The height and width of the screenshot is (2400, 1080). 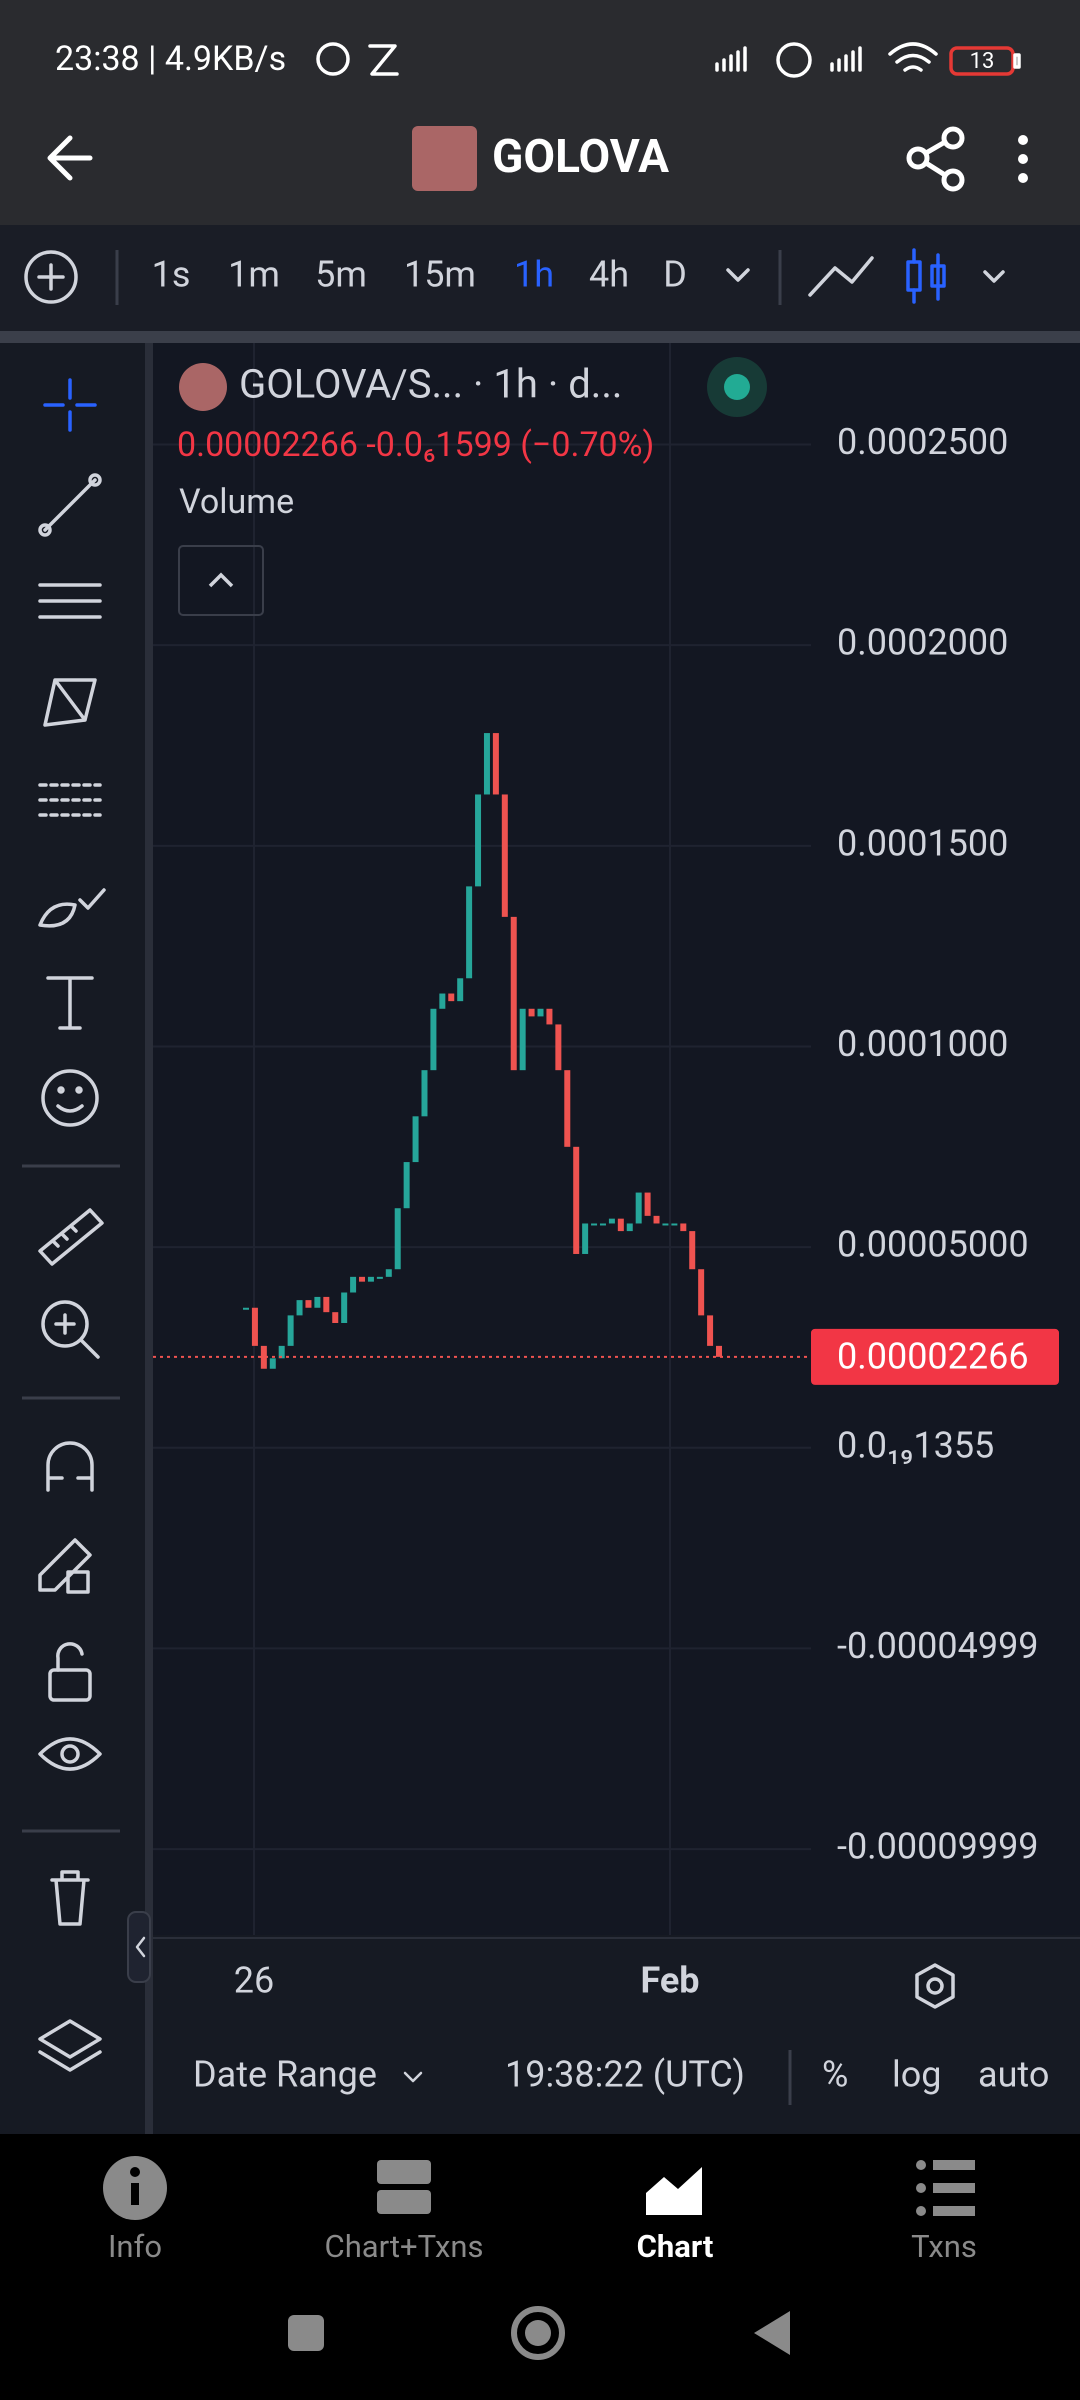 What do you see at coordinates (835, 2075) in the screenshot?
I see `percent-toggle: %` at bounding box center [835, 2075].